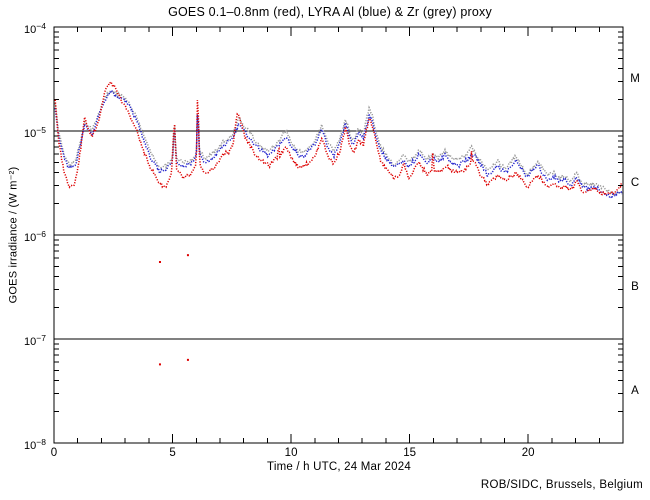 Image resolution: width=650 pixels, height=500 pixels. I want to click on x-tick-label: 20, so click(528, 453).